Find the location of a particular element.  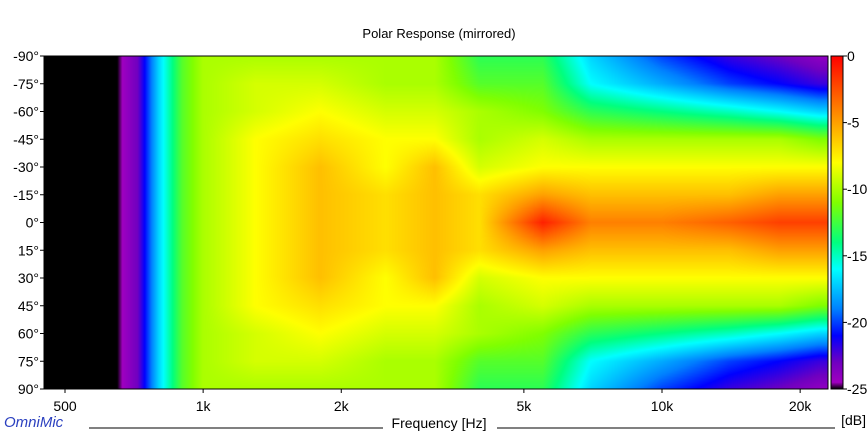

colorbar-tick-label: -10 is located at coordinates (857, 189).